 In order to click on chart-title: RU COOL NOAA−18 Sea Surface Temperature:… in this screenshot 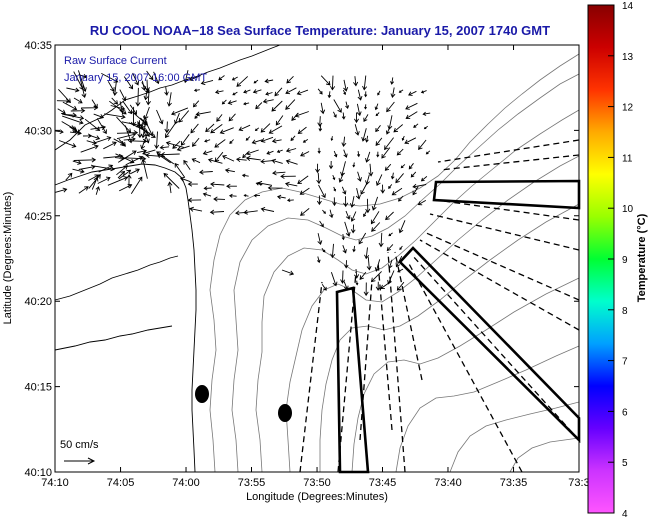, I will do `click(320, 30)`.